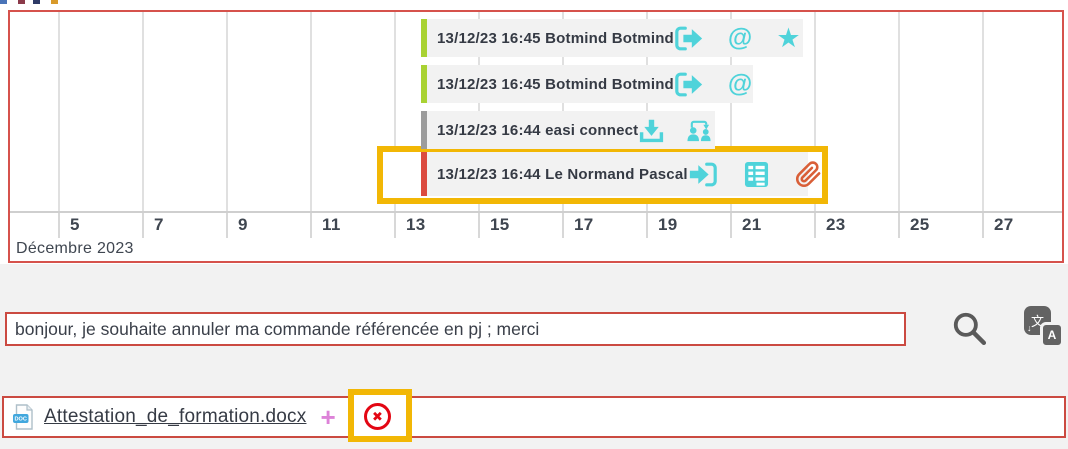 This screenshot has width=1068, height=449. I want to click on star-icon: ★, so click(788, 37).